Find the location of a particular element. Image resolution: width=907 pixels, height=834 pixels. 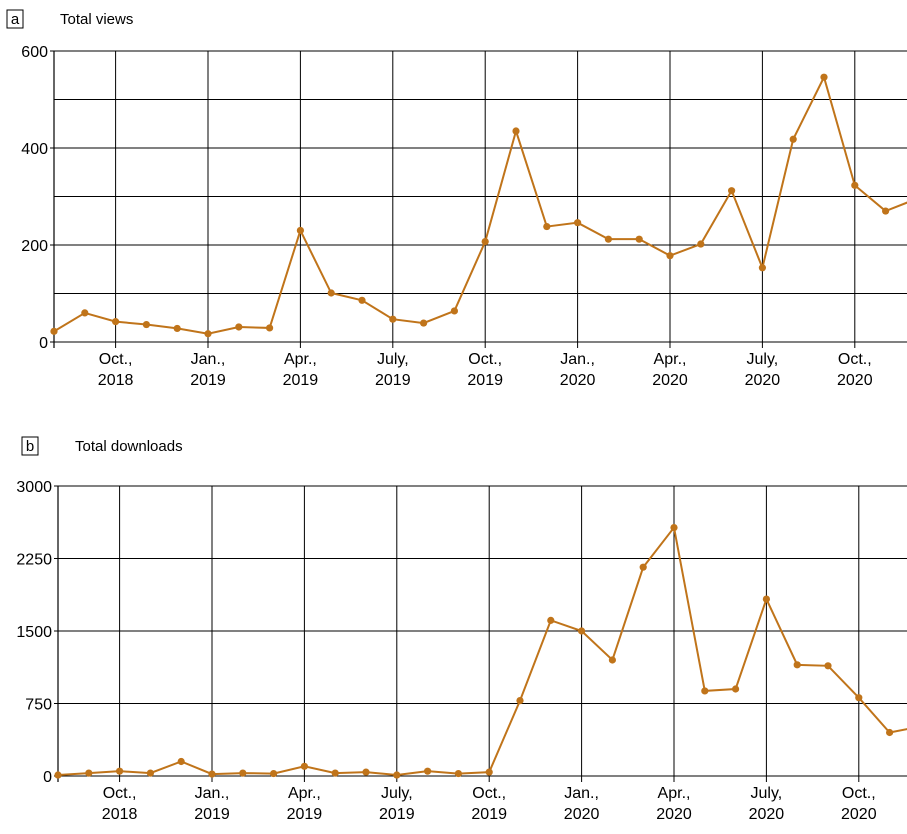

y-tick-label: 600 is located at coordinates (34, 52).